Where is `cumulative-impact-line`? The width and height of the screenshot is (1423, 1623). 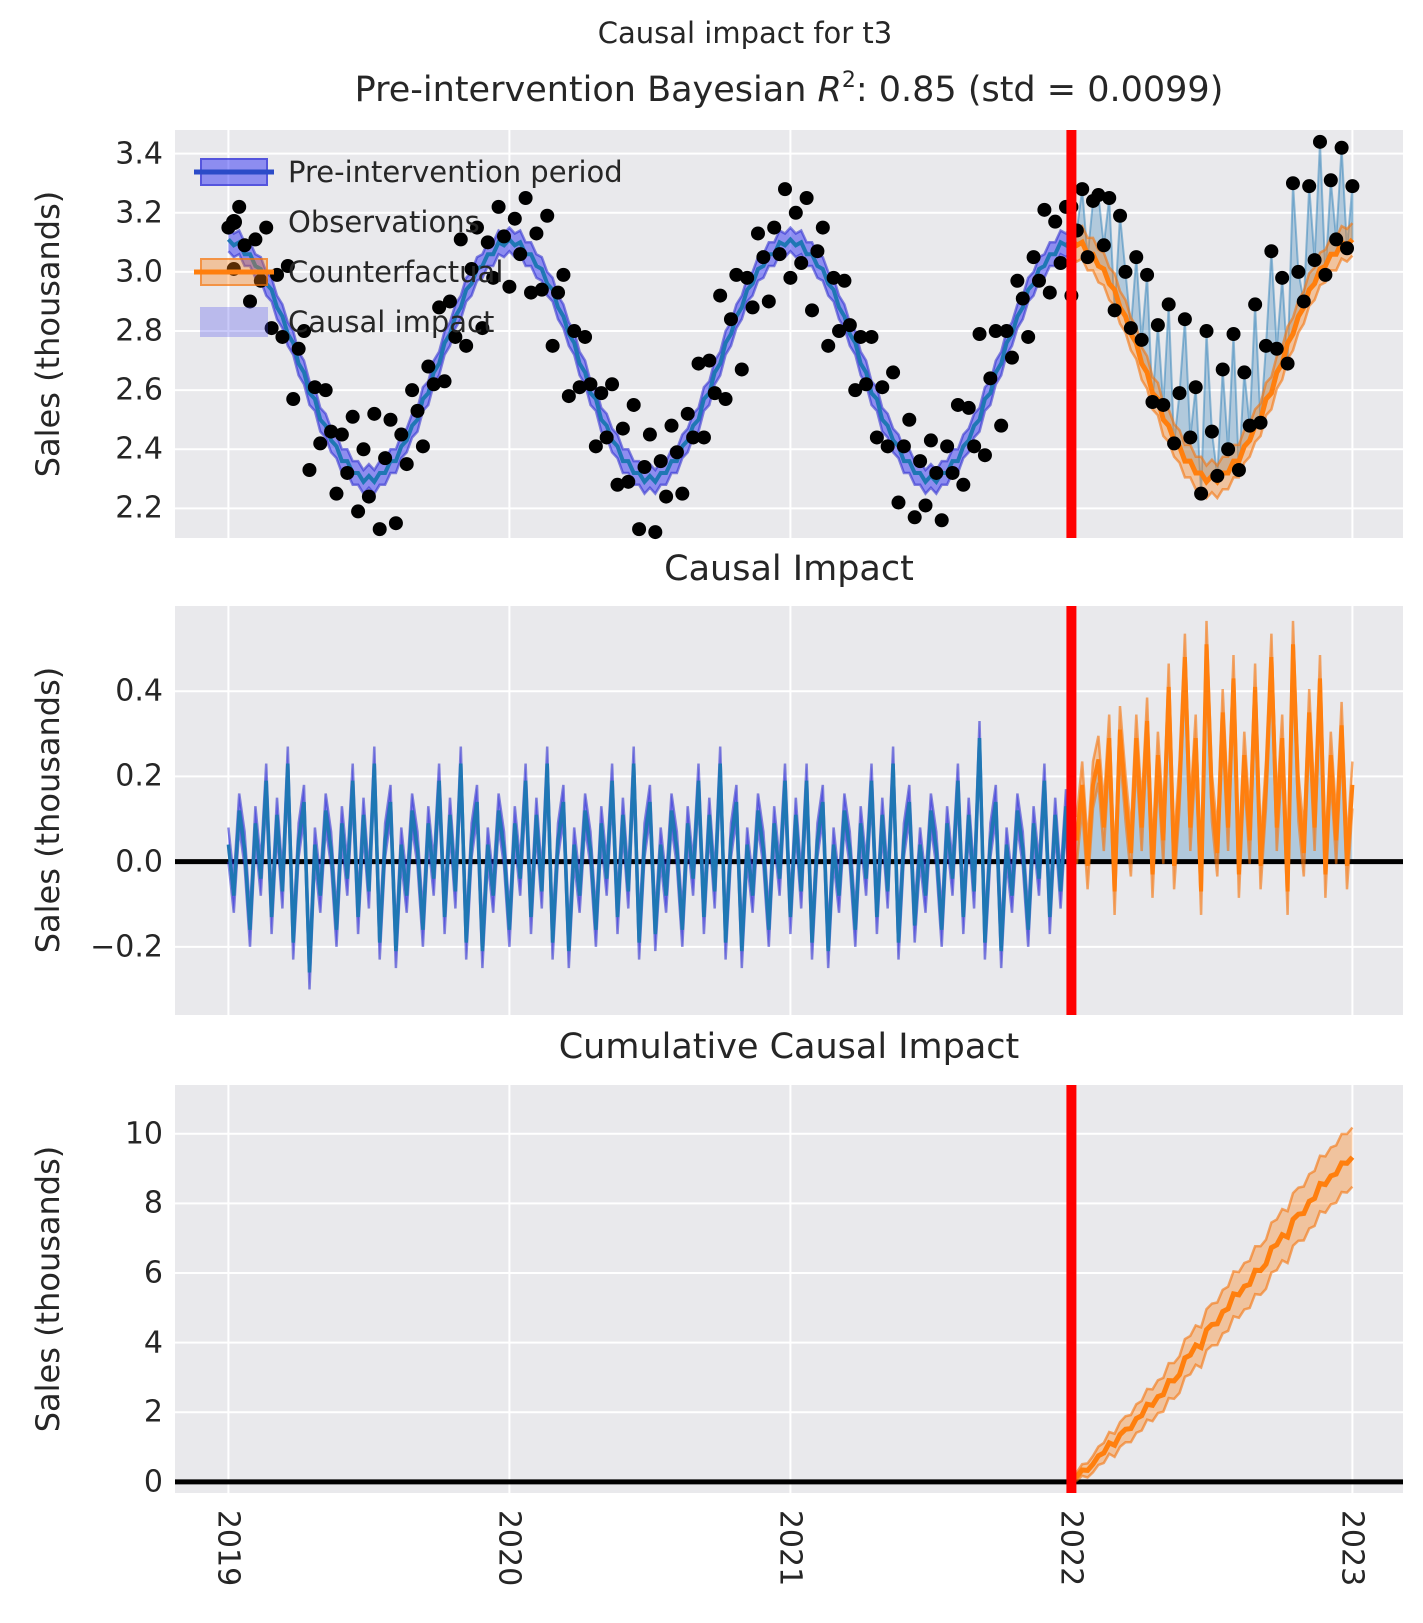
cumulative-impact-line is located at coordinates (1212, 1318).